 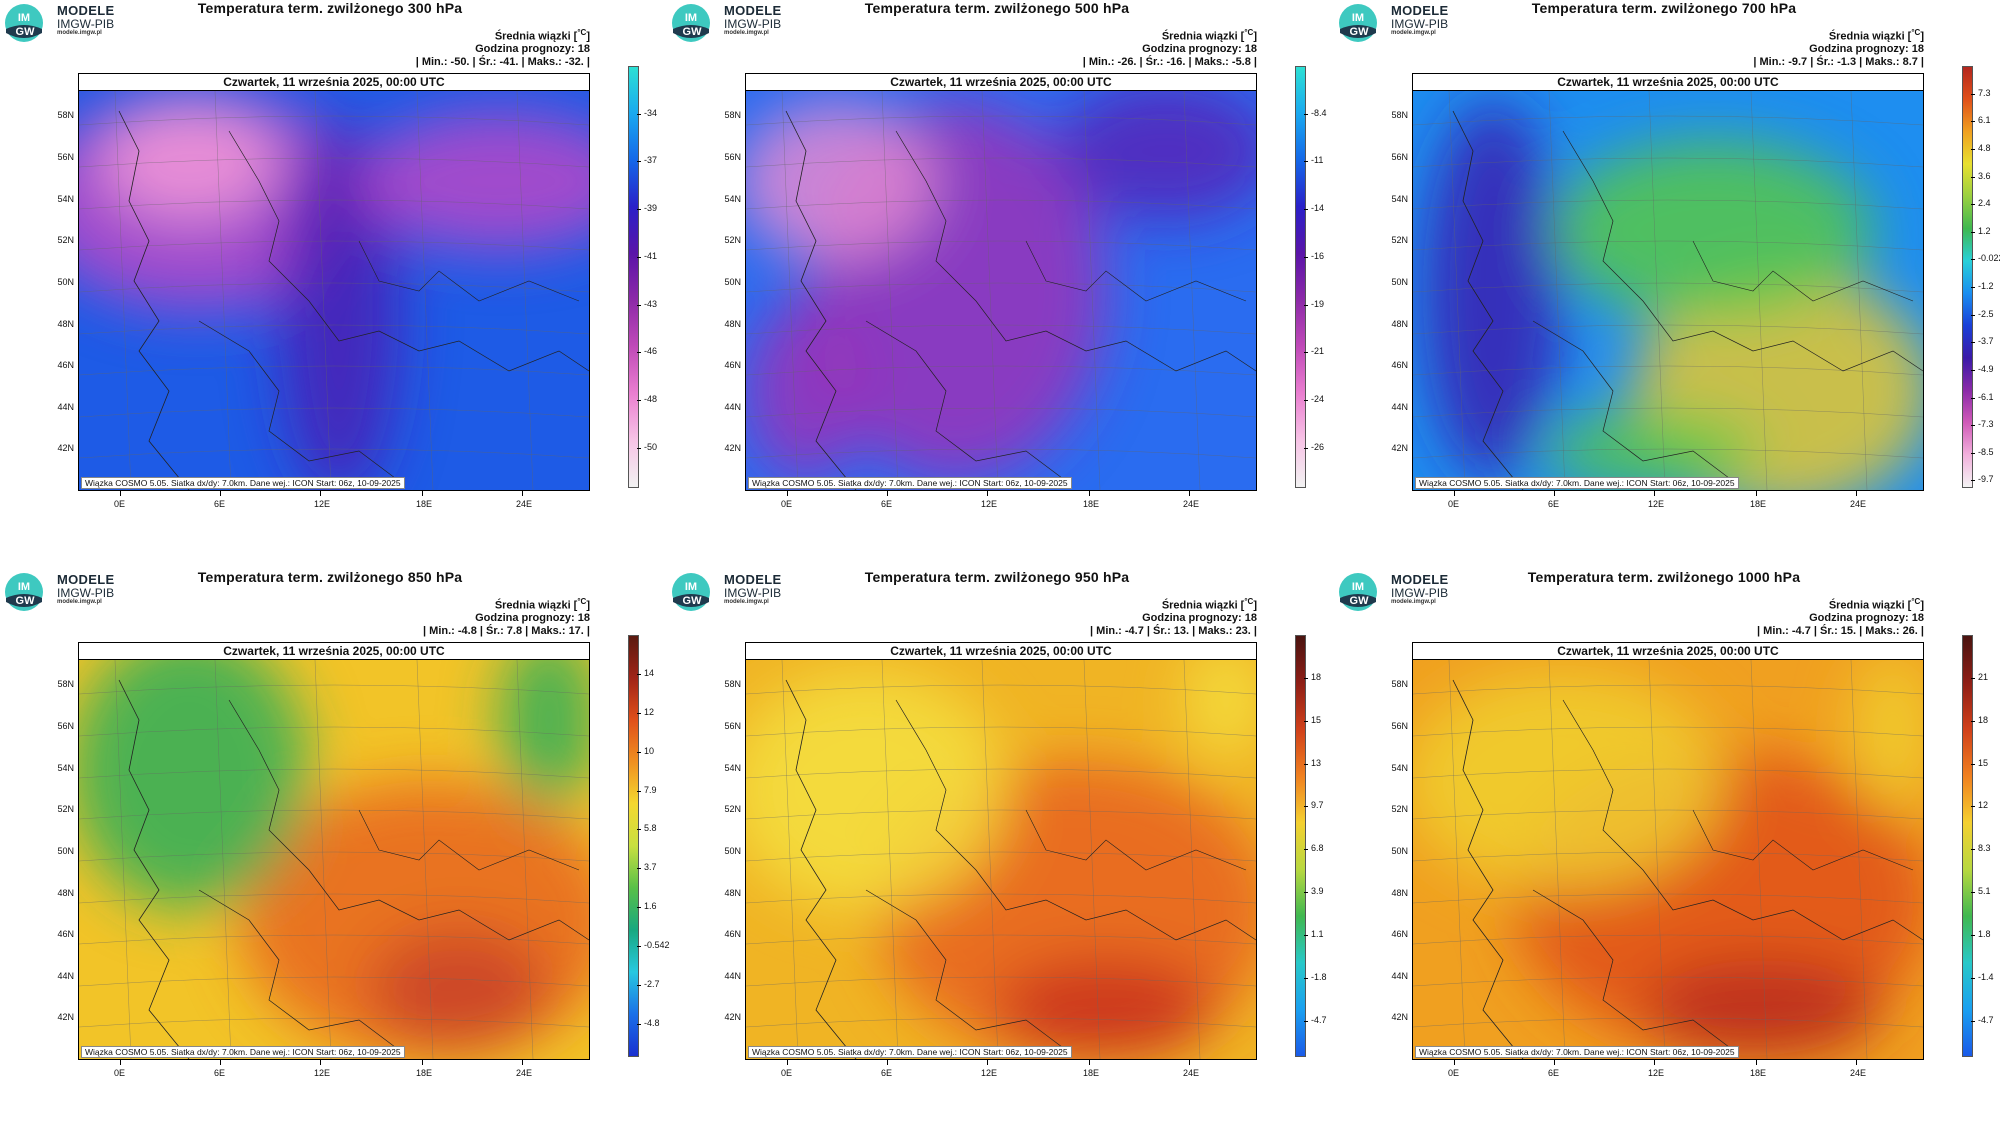 What do you see at coordinates (1984, 175) in the screenshot?
I see `colorbar-label: 3.6` at bounding box center [1984, 175].